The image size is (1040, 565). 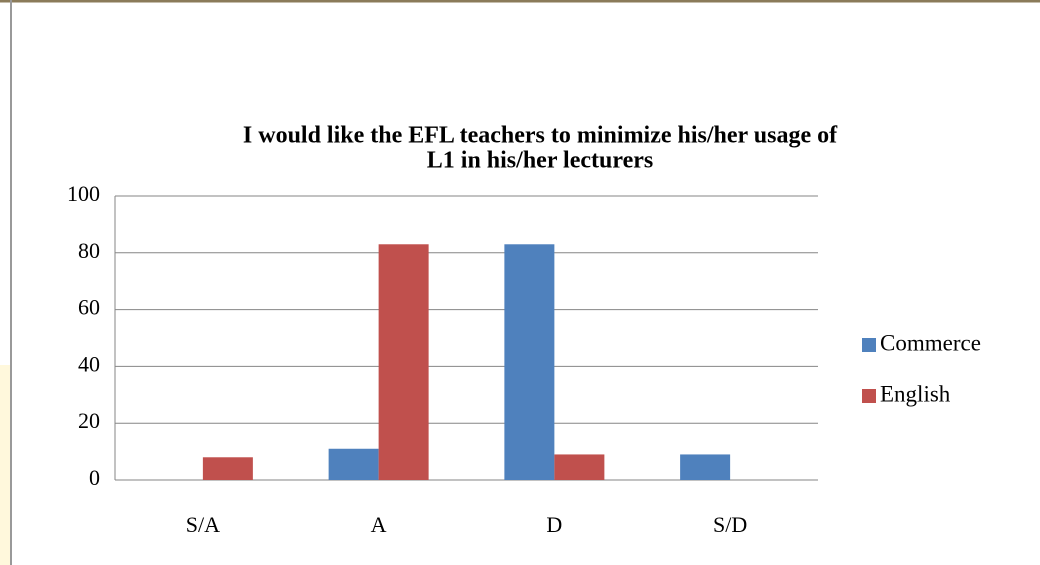 What do you see at coordinates (730, 524) in the screenshot?
I see `x-tick-label: S/D` at bounding box center [730, 524].